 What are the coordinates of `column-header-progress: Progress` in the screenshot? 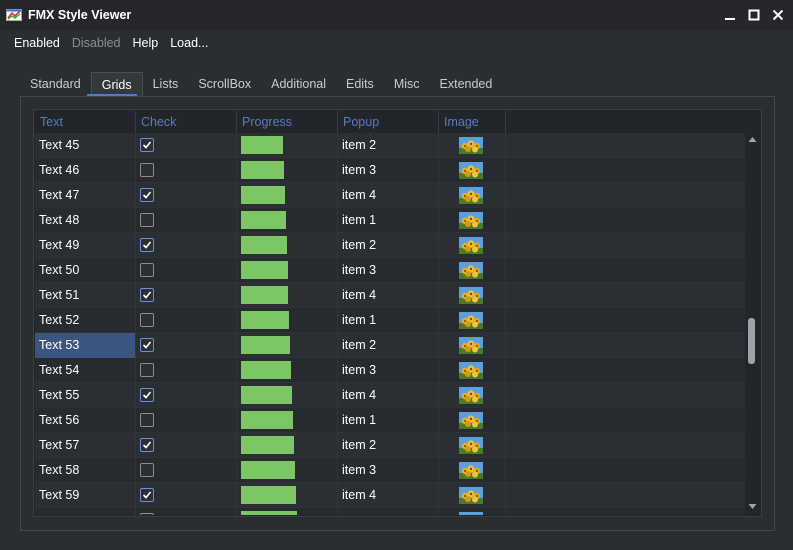 It's located at (287, 122).